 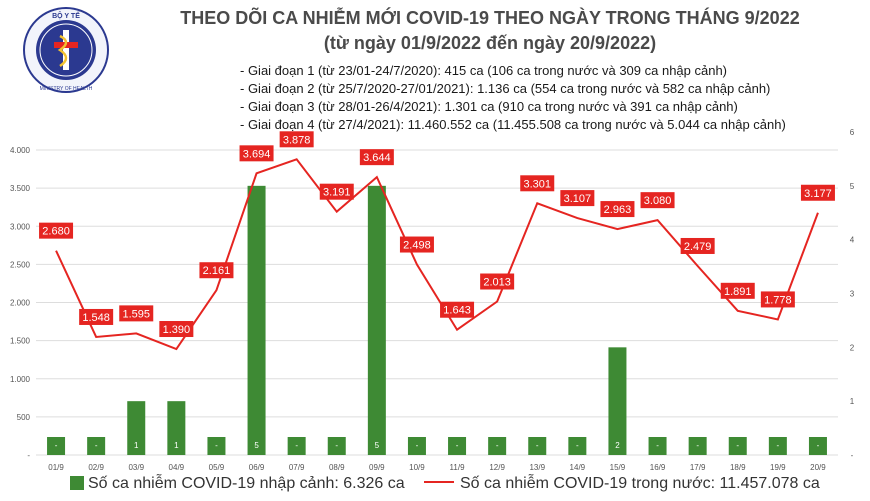 What do you see at coordinates (20, 188) in the screenshot?
I see `y-left-tick-label: 3.500` at bounding box center [20, 188].